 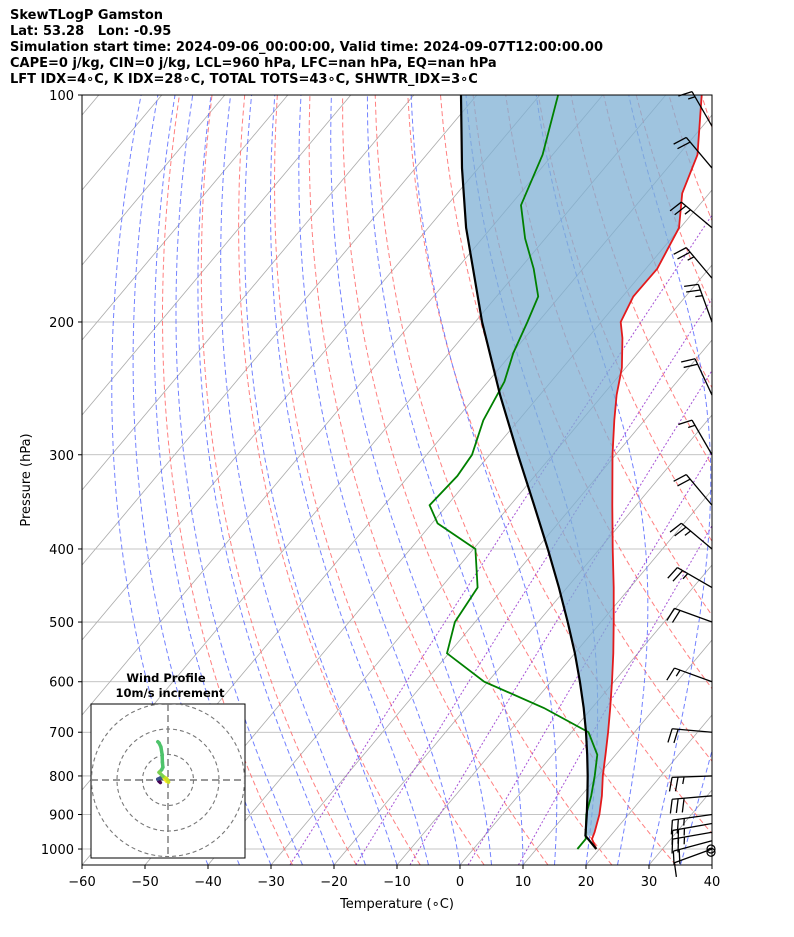 What do you see at coordinates (166, 678) in the screenshot?
I see `inset-title: Wind Profile` at bounding box center [166, 678].